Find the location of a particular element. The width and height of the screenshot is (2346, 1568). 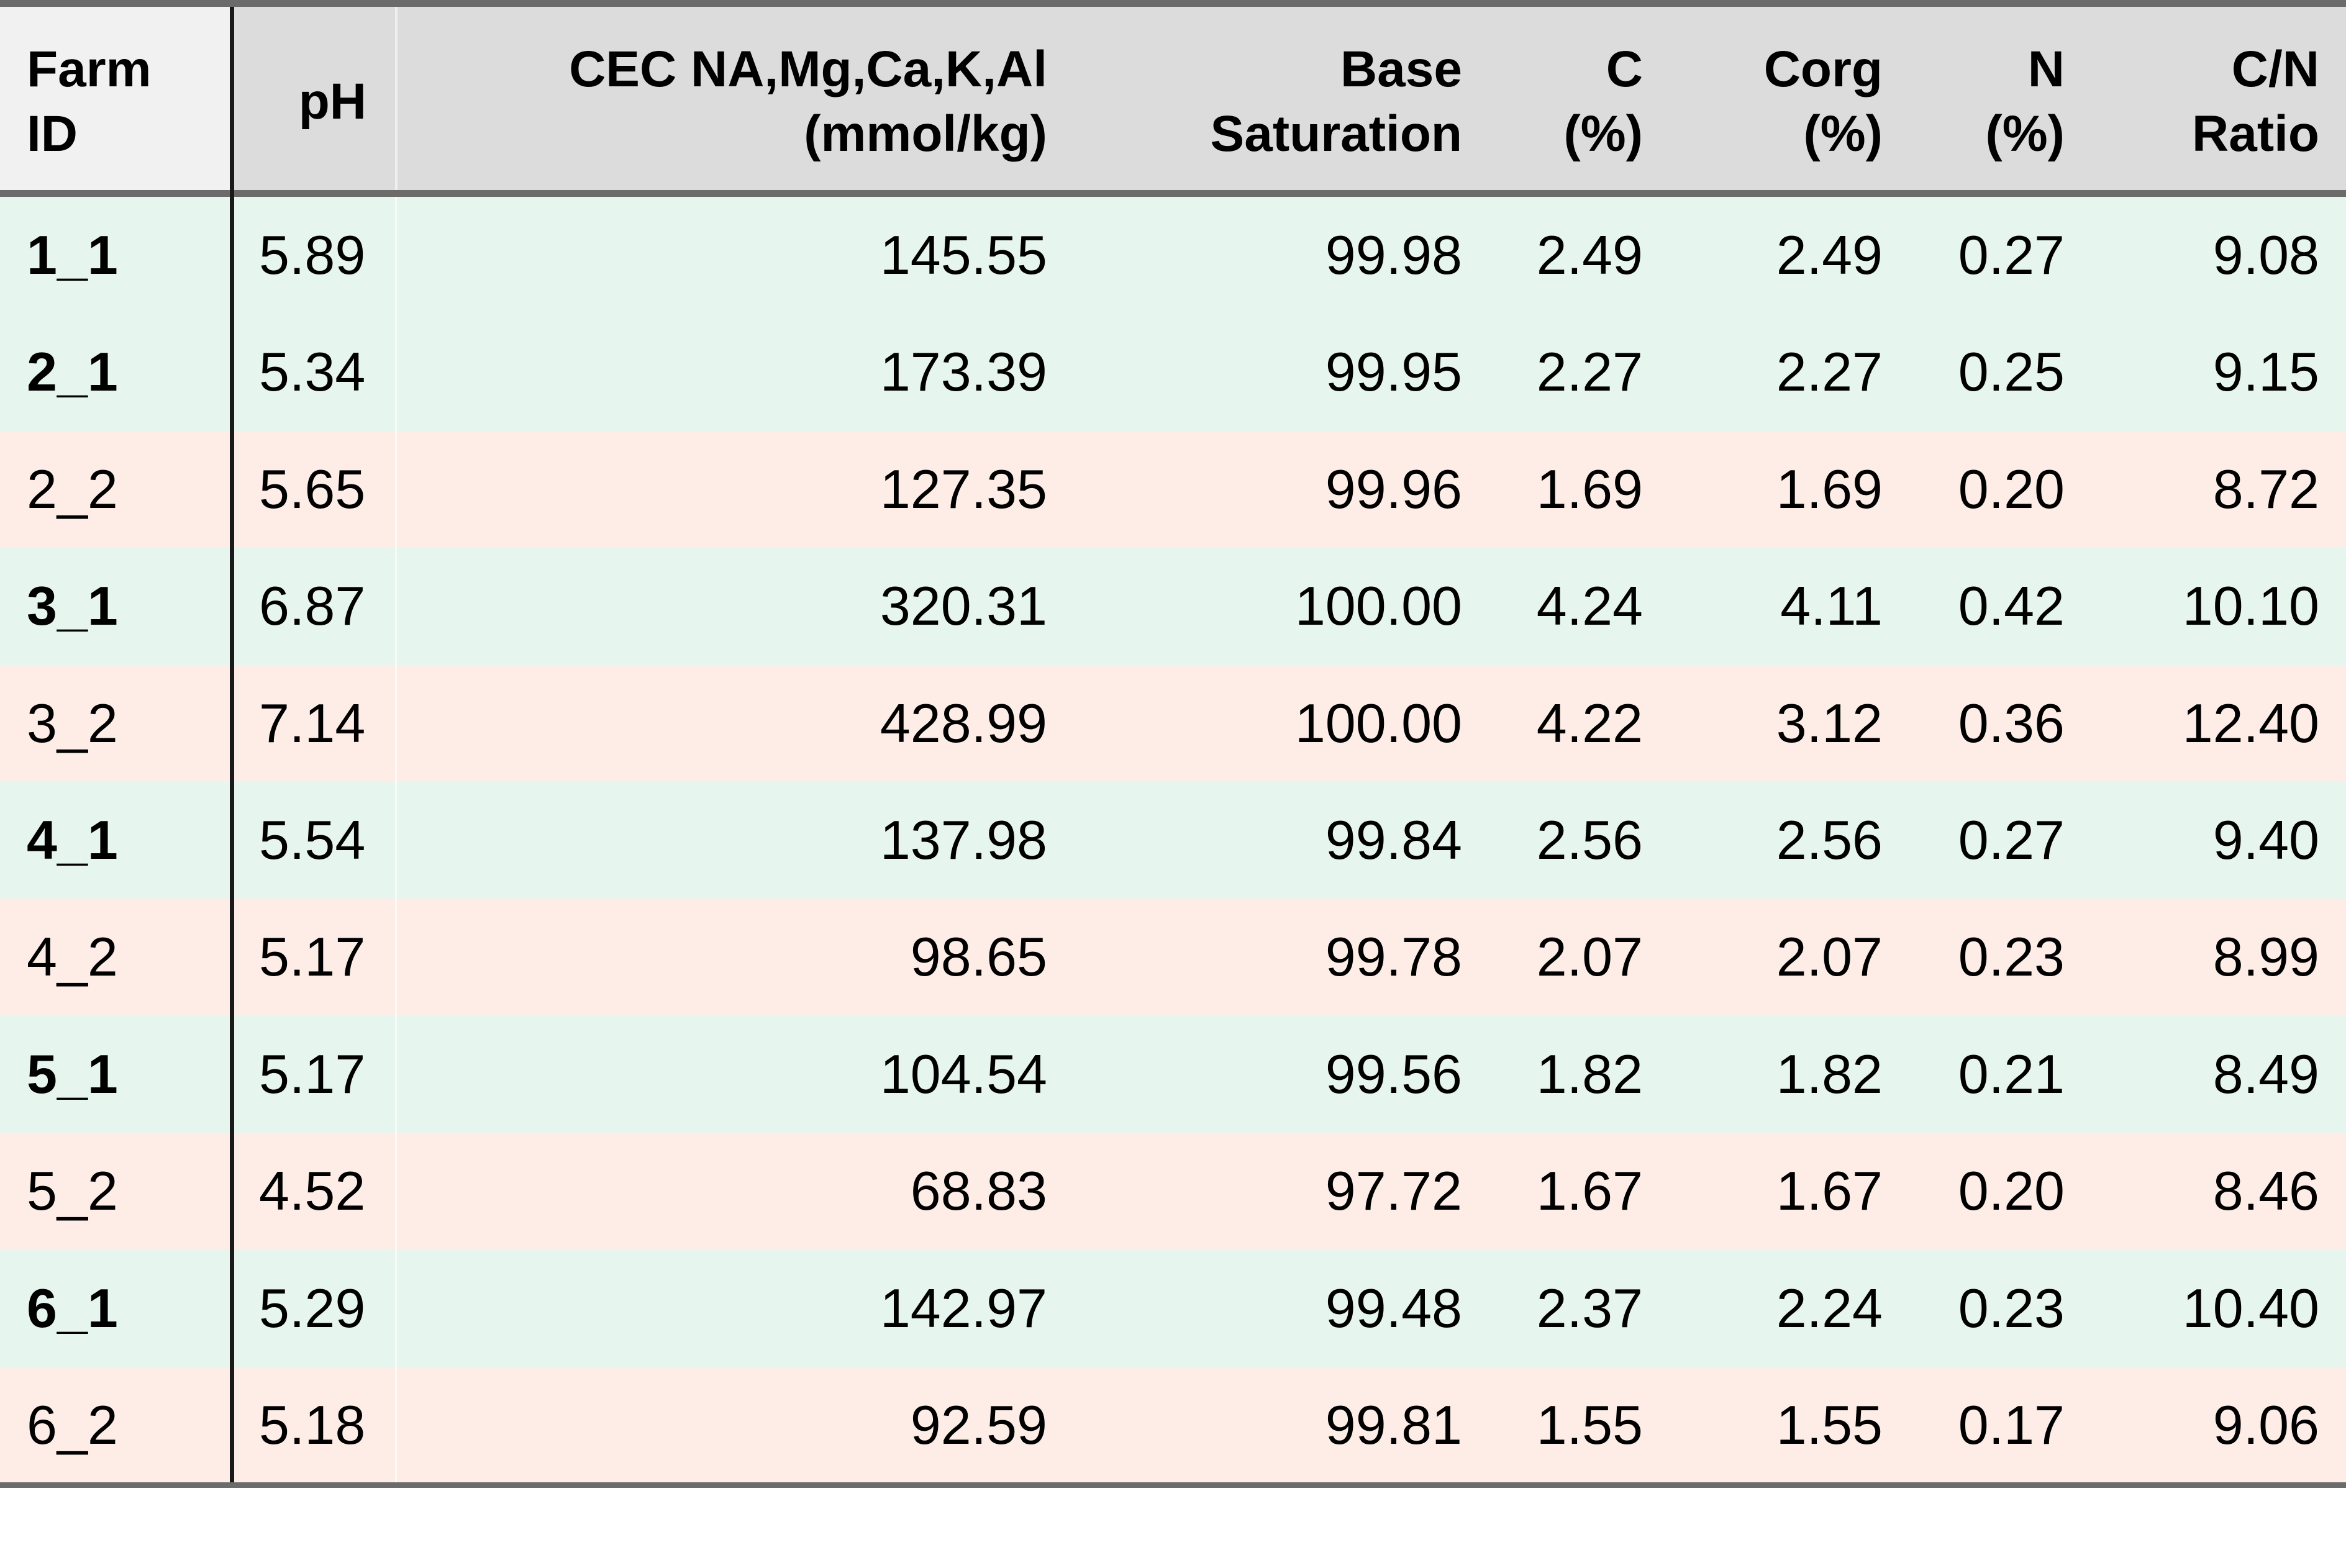

farm-id: 4_2 is located at coordinates (72, 957).